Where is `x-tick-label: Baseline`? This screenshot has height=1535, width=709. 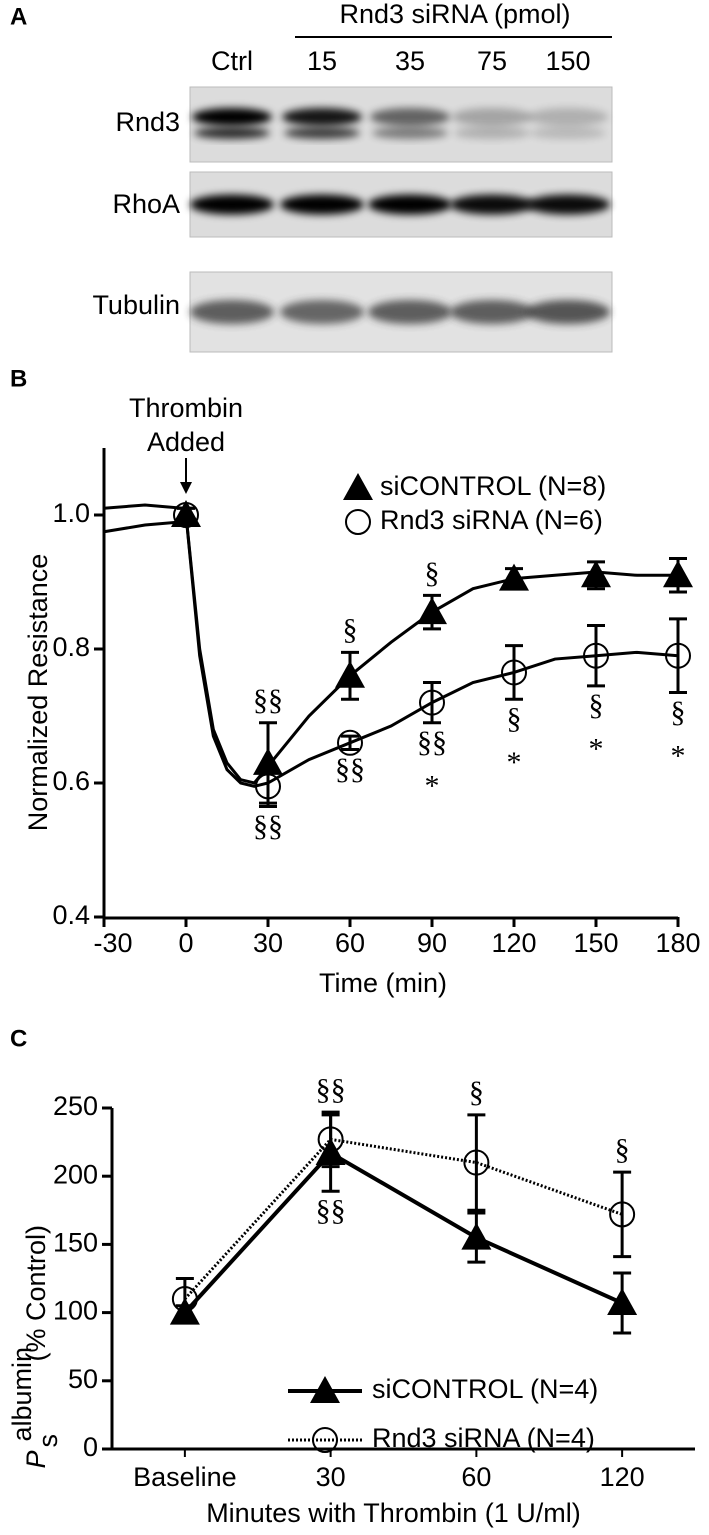
x-tick-label: Baseline is located at coordinates (185, 1477).